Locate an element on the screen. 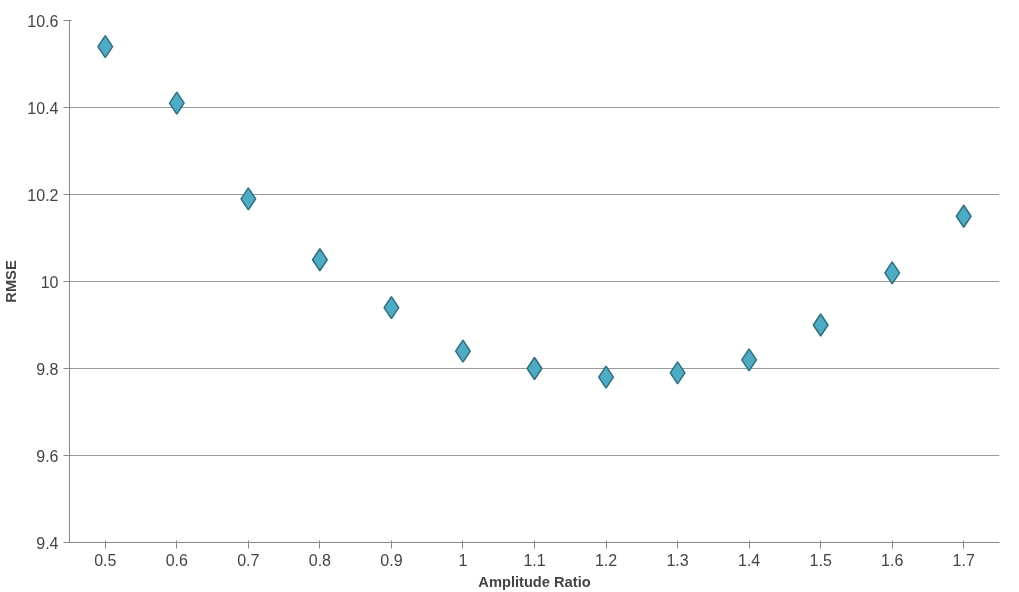 The height and width of the screenshot is (592, 1019). y-tick-label: 10.2 is located at coordinates (43, 195).